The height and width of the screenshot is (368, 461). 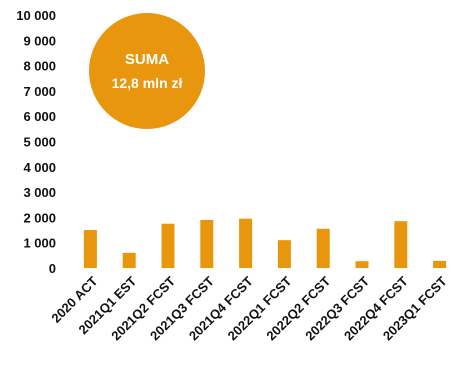 What do you see at coordinates (39, 217) in the screenshot?
I see `y-tick-label: 2 000` at bounding box center [39, 217].